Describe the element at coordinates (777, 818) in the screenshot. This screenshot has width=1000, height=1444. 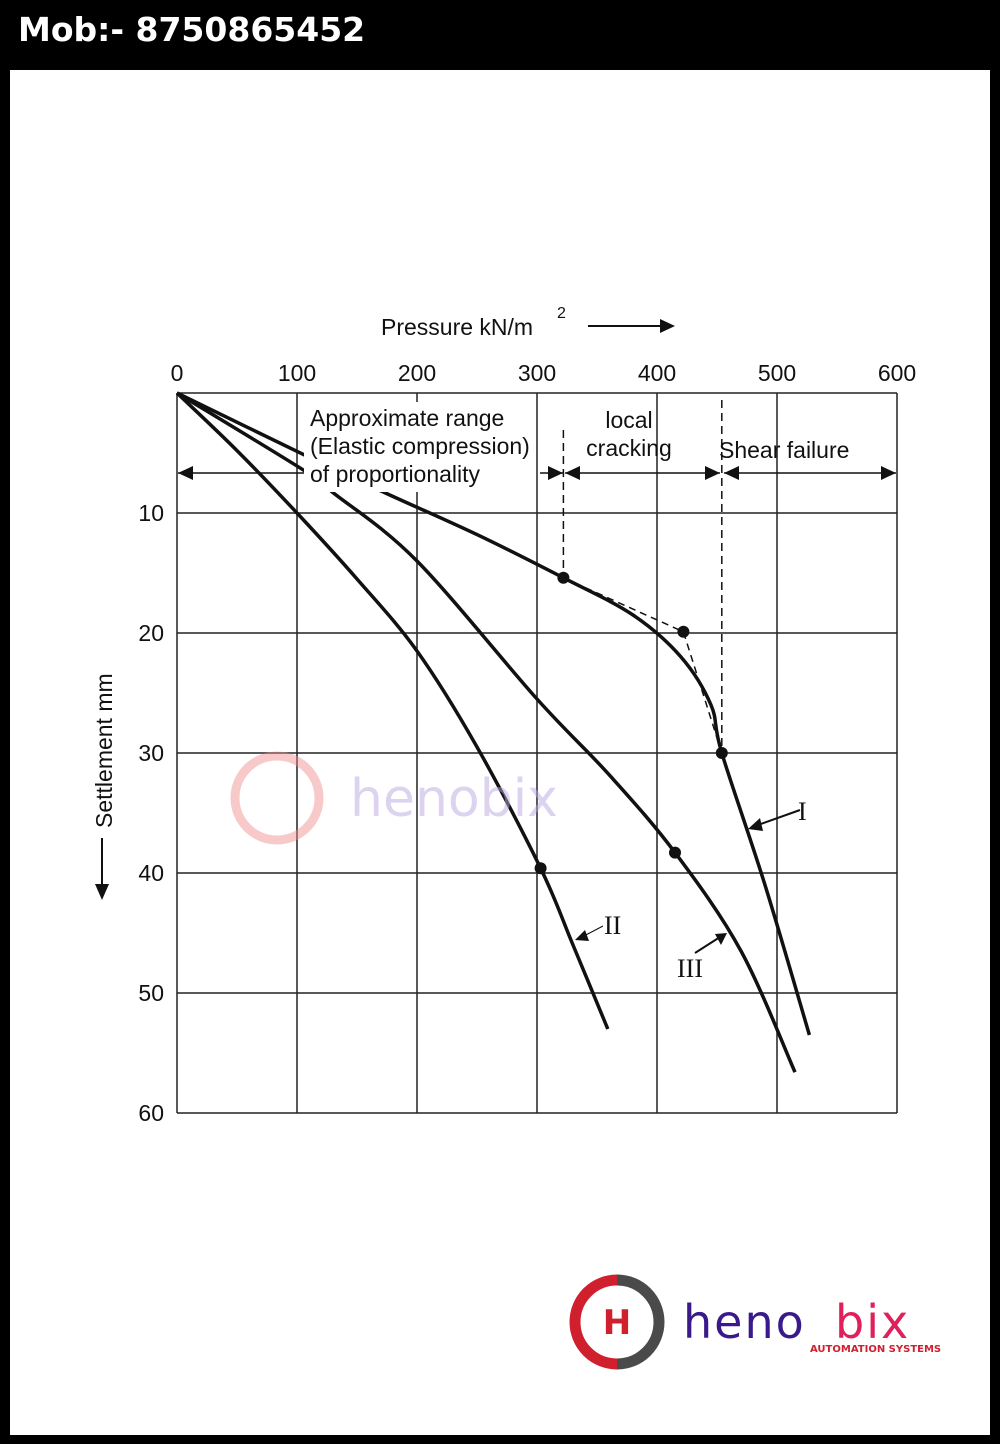
I see `curve-pointer-I` at that location.